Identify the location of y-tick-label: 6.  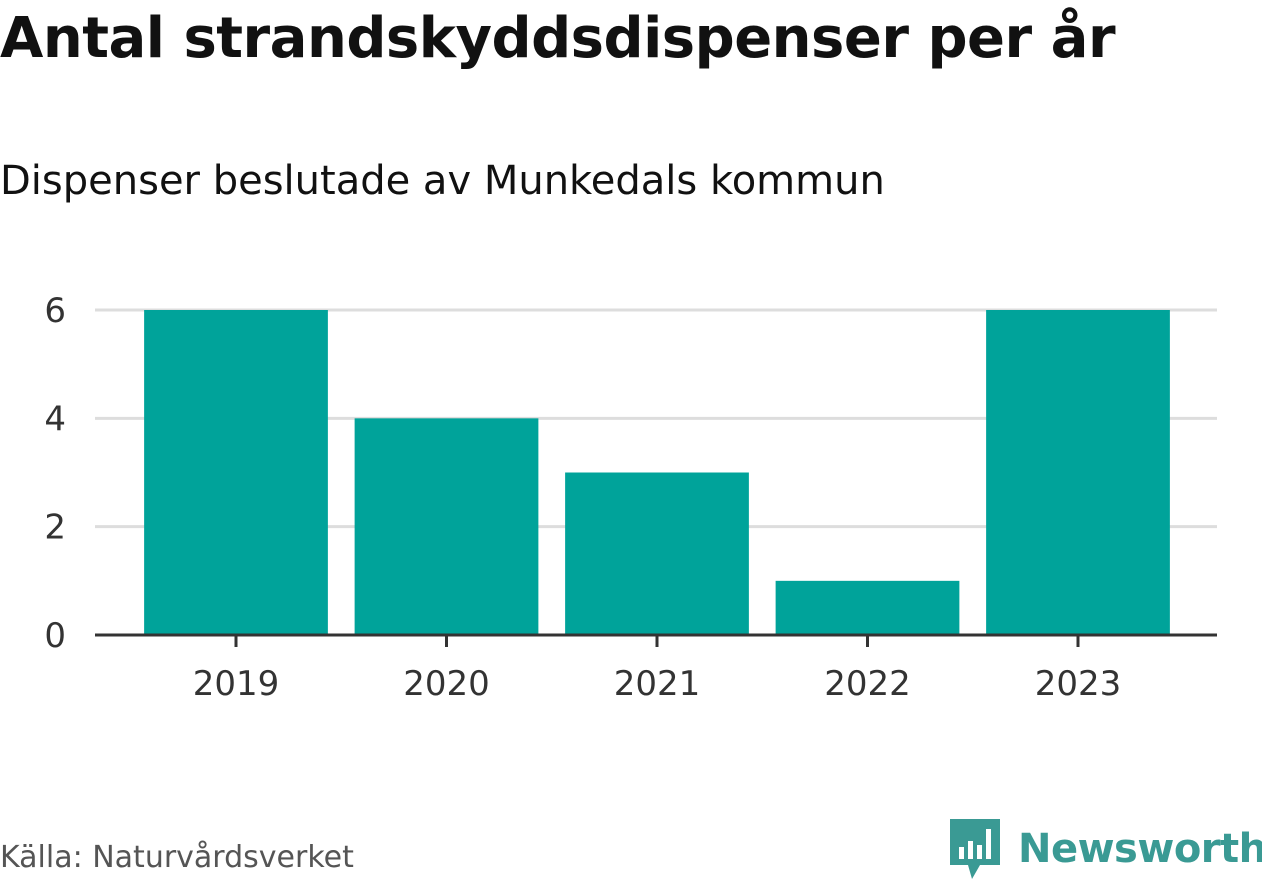
(55, 311).